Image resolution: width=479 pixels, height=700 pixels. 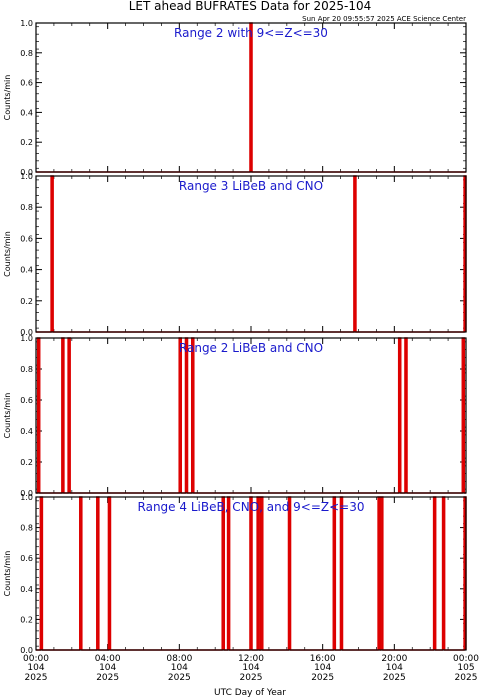 What do you see at coordinates (251, 186) in the screenshot?
I see `panel-label: Range 3 LiBeB and CNO` at bounding box center [251, 186].